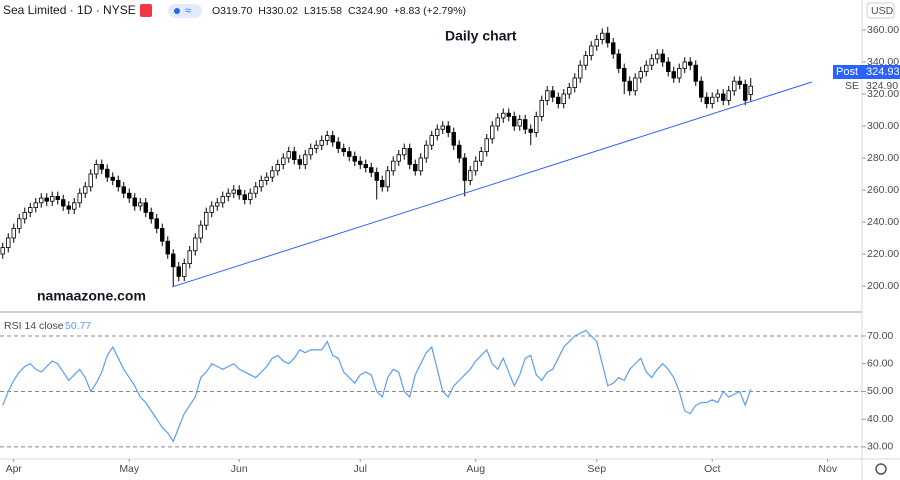 This screenshot has width=900, height=480. I want to click on ohlc-value: O319.70, so click(232, 11).